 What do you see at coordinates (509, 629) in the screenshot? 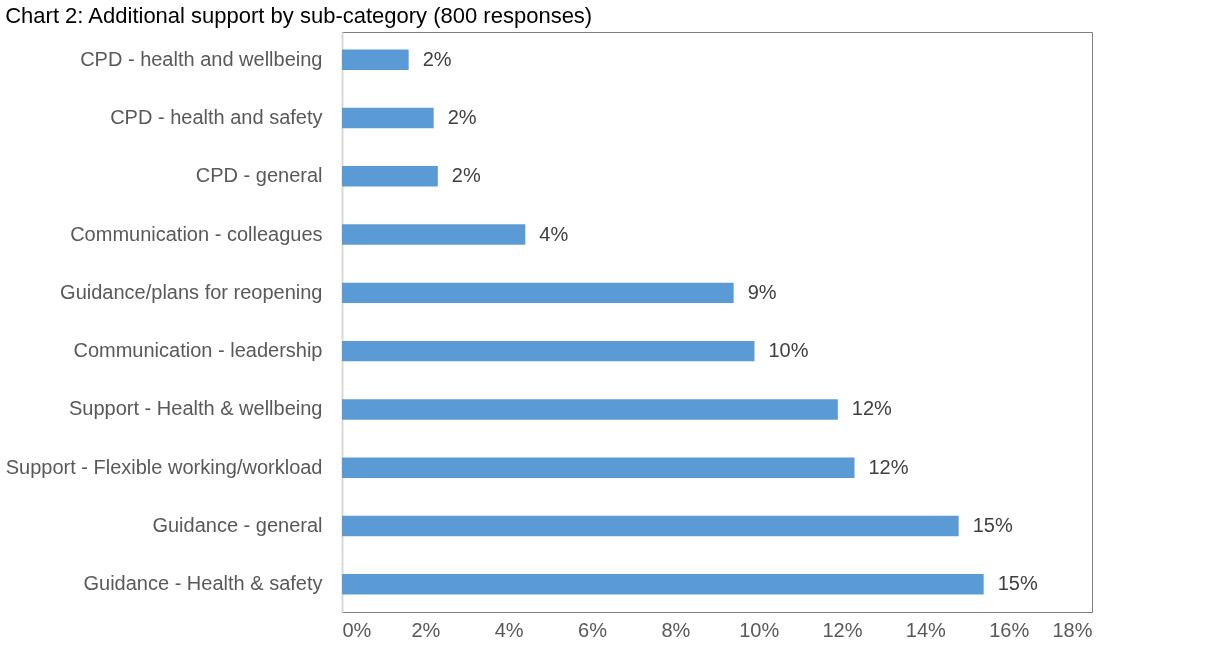
I see `x-tick-label: 4%` at bounding box center [509, 629].